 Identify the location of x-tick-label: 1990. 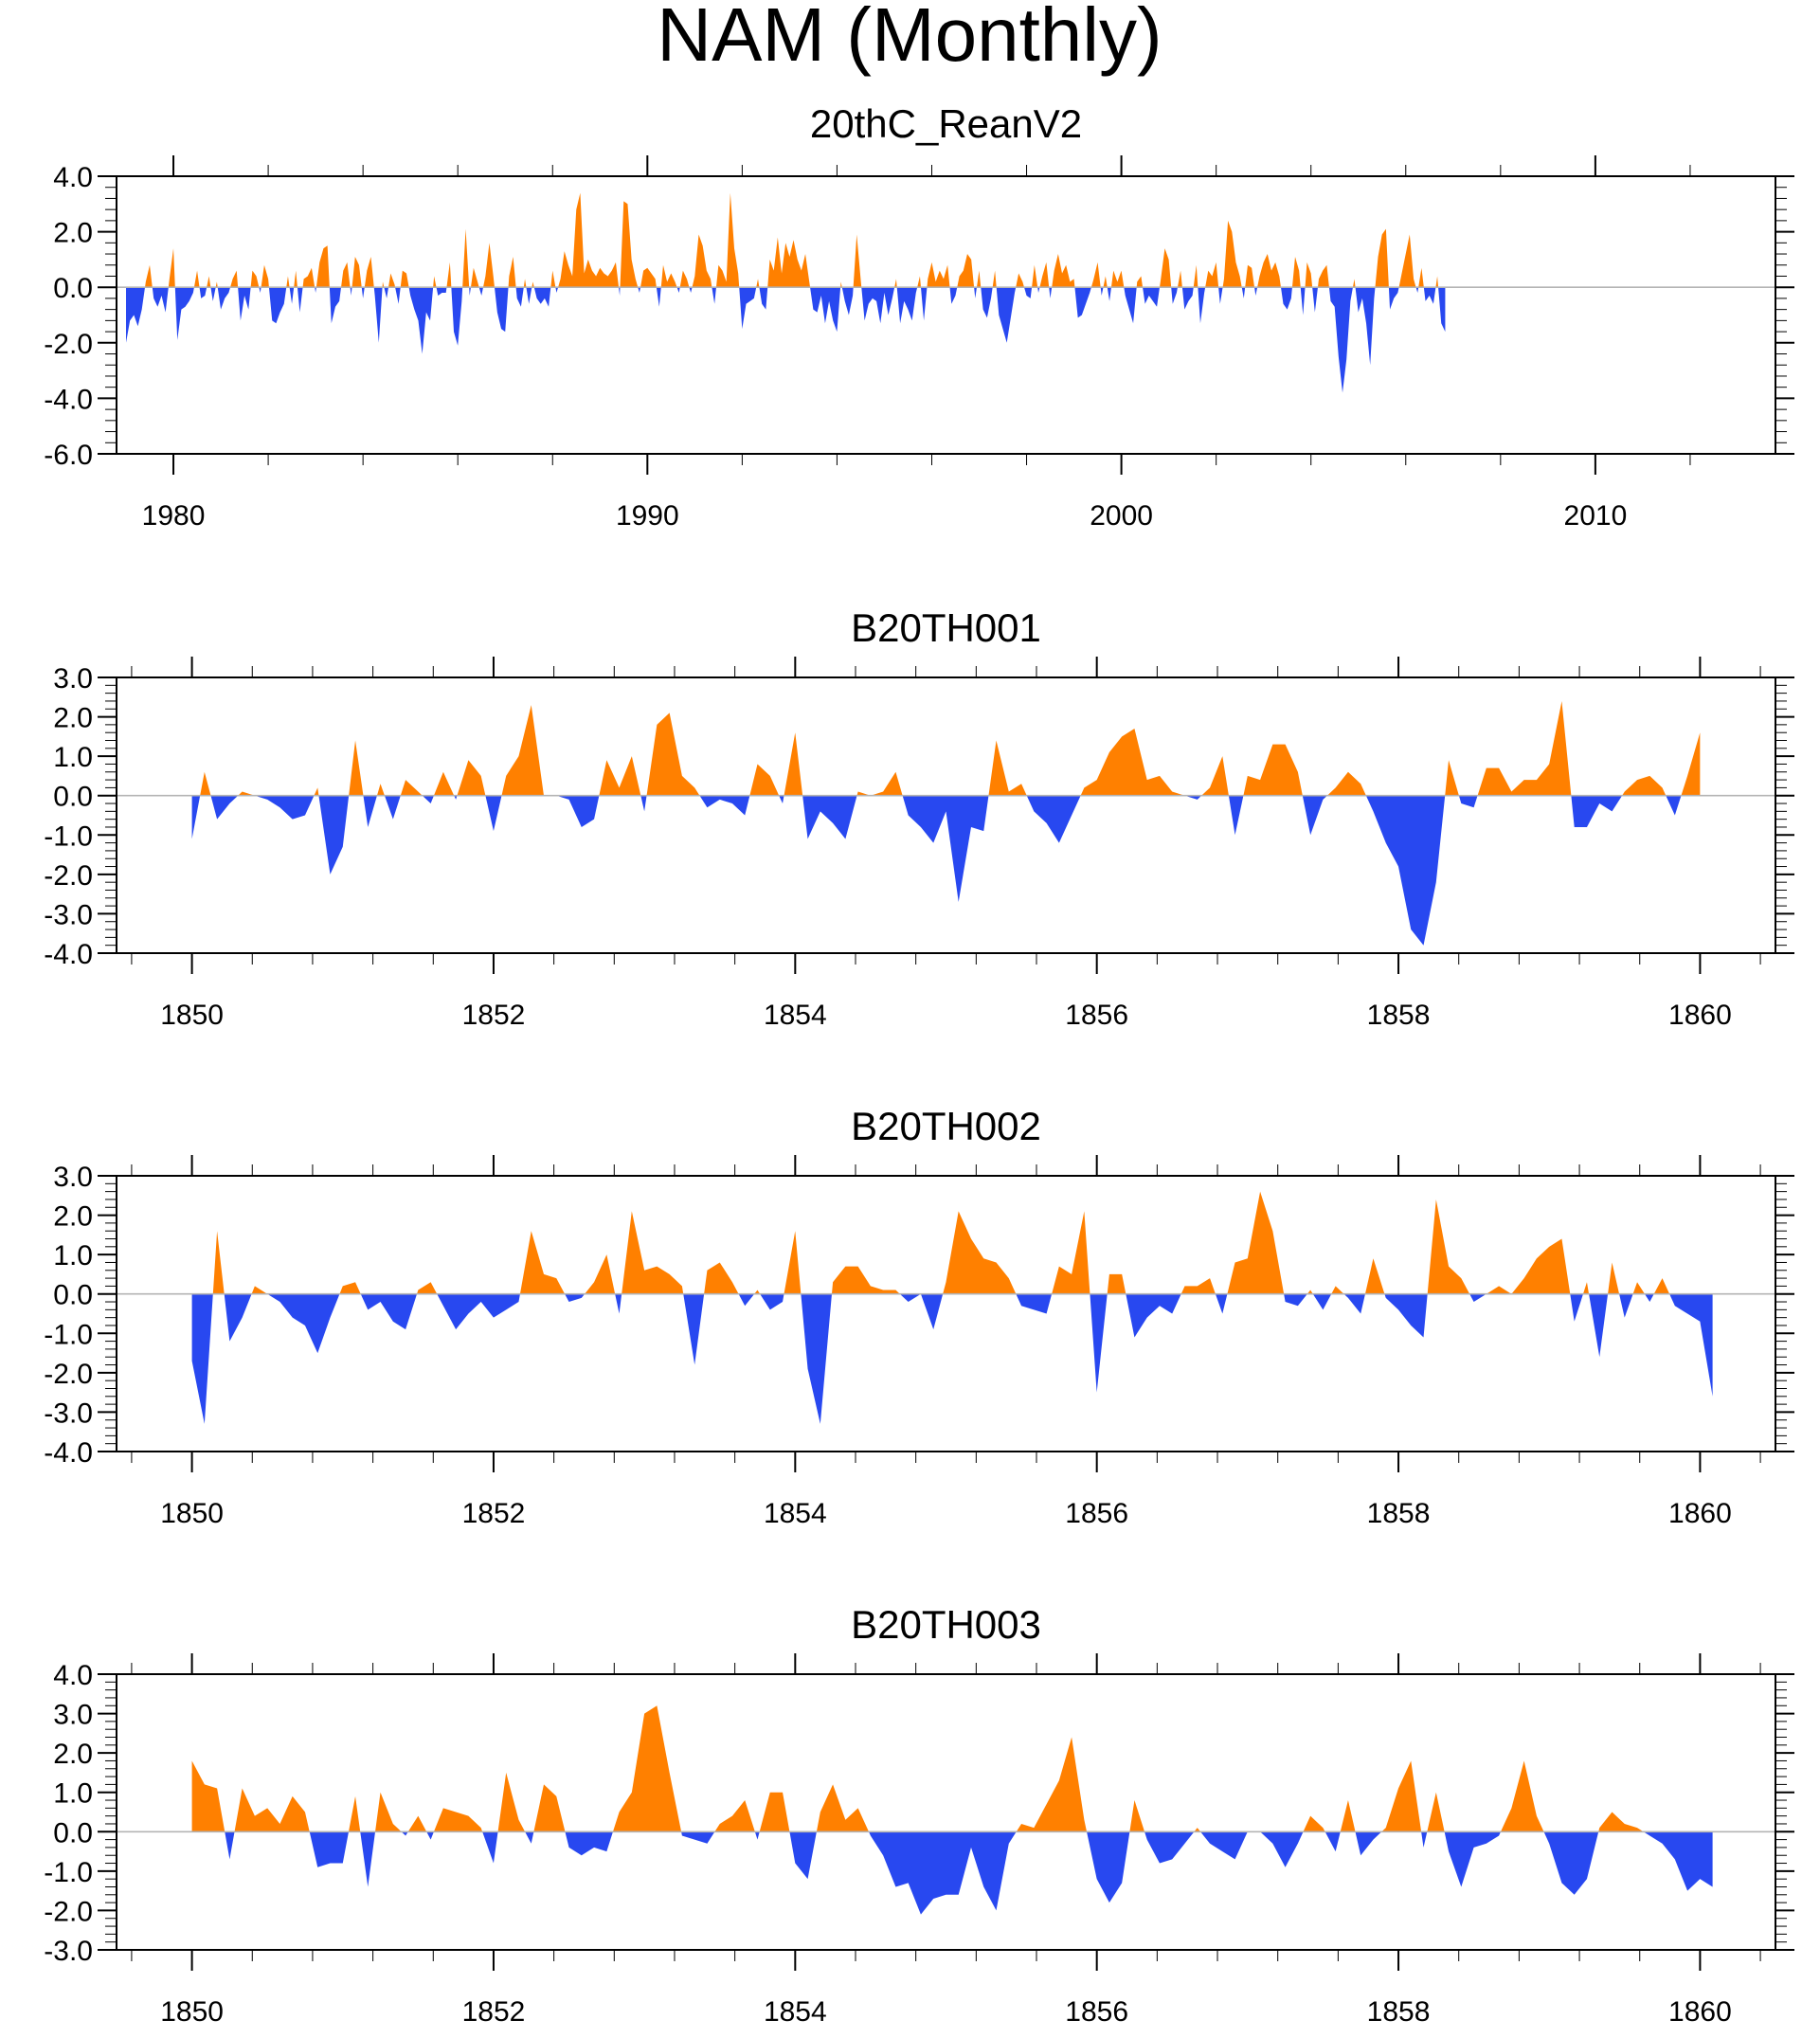
(648, 516).